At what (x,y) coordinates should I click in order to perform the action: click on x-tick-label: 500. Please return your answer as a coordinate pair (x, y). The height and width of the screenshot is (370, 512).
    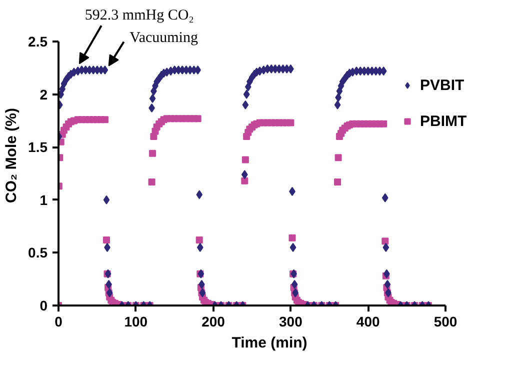
    Looking at the image, I should click on (446, 322).